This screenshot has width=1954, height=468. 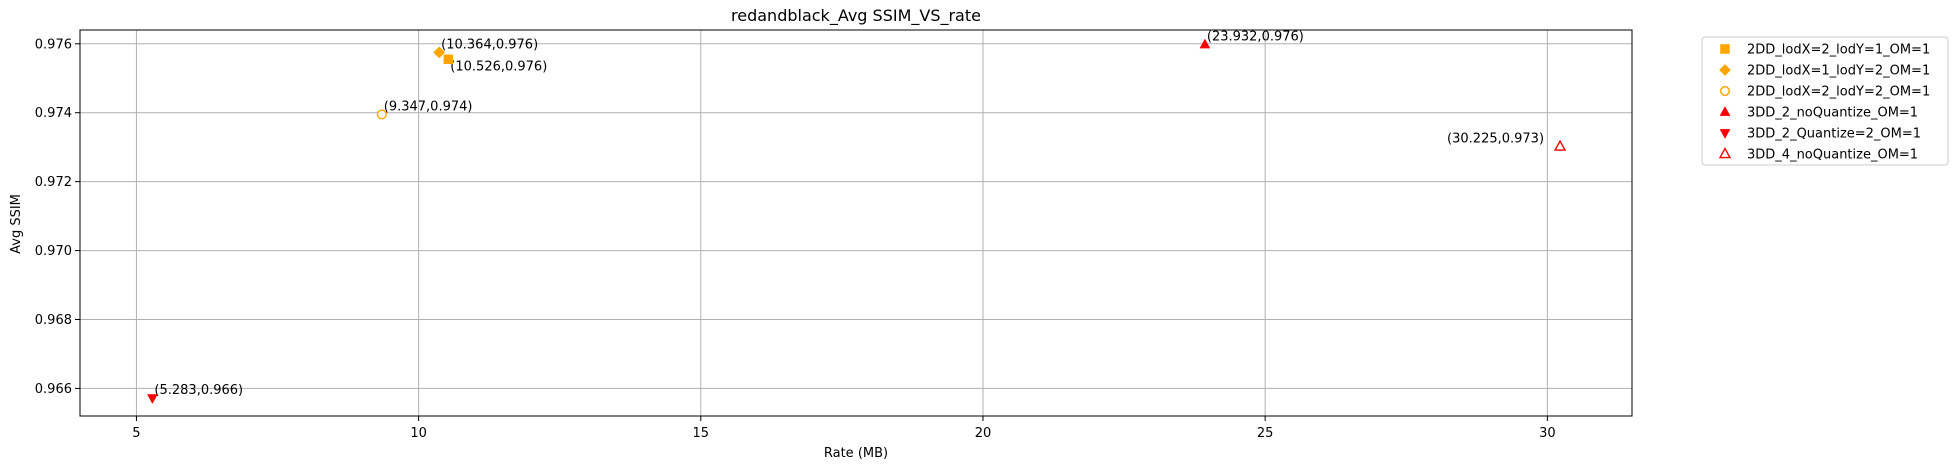 I want to click on legend-label: 3DD_4_noQuantize_OM=1, so click(x=1832, y=155).